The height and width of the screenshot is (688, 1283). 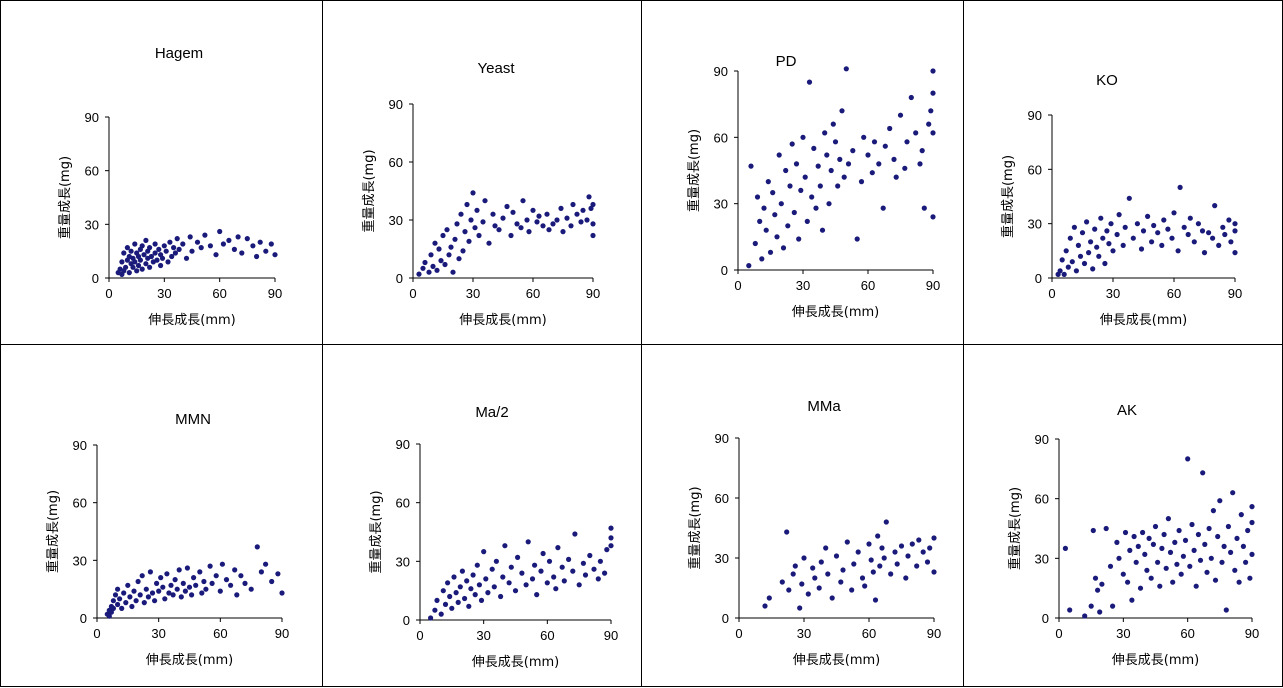 What do you see at coordinates (491, 412) in the screenshot?
I see `chart-title: Ma/2` at bounding box center [491, 412].